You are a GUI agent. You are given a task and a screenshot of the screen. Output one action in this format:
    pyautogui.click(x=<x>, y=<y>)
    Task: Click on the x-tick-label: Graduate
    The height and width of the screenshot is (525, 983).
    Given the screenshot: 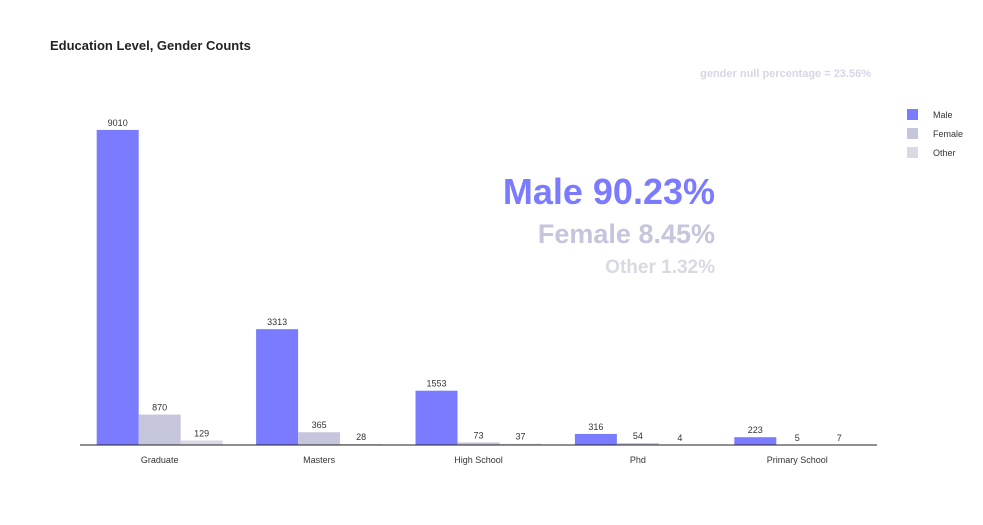 What is the action you would take?
    pyautogui.click(x=160, y=460)
    